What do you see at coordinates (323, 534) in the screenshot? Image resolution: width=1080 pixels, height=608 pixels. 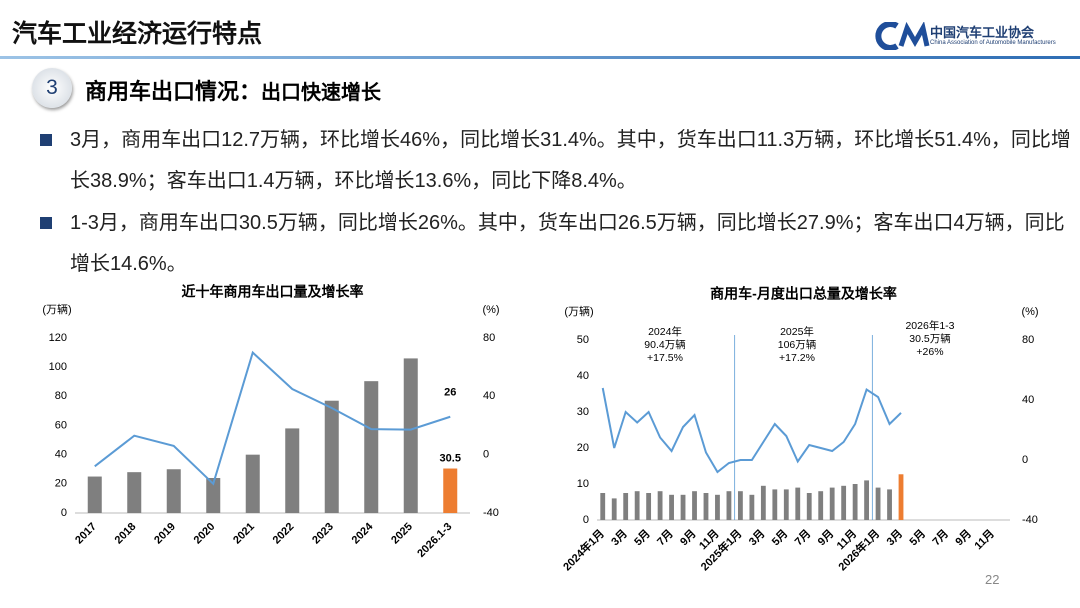 I see `x-tick-label: 2023` at bounding box center [323, 534].